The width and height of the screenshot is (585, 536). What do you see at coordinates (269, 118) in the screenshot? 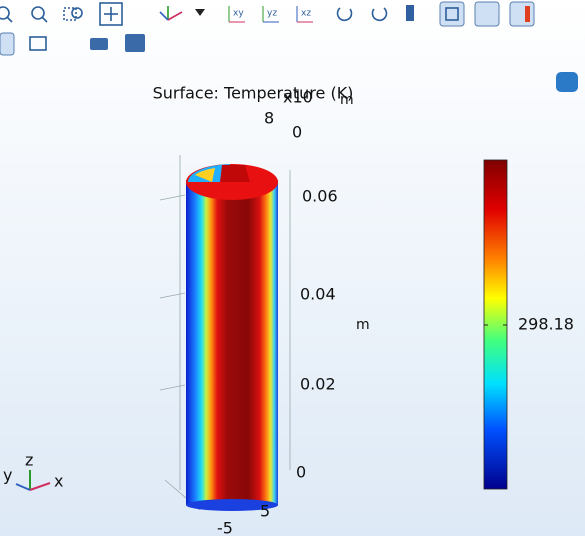
I see `axis-tick-label: 8` at bounding box center [269, 118].